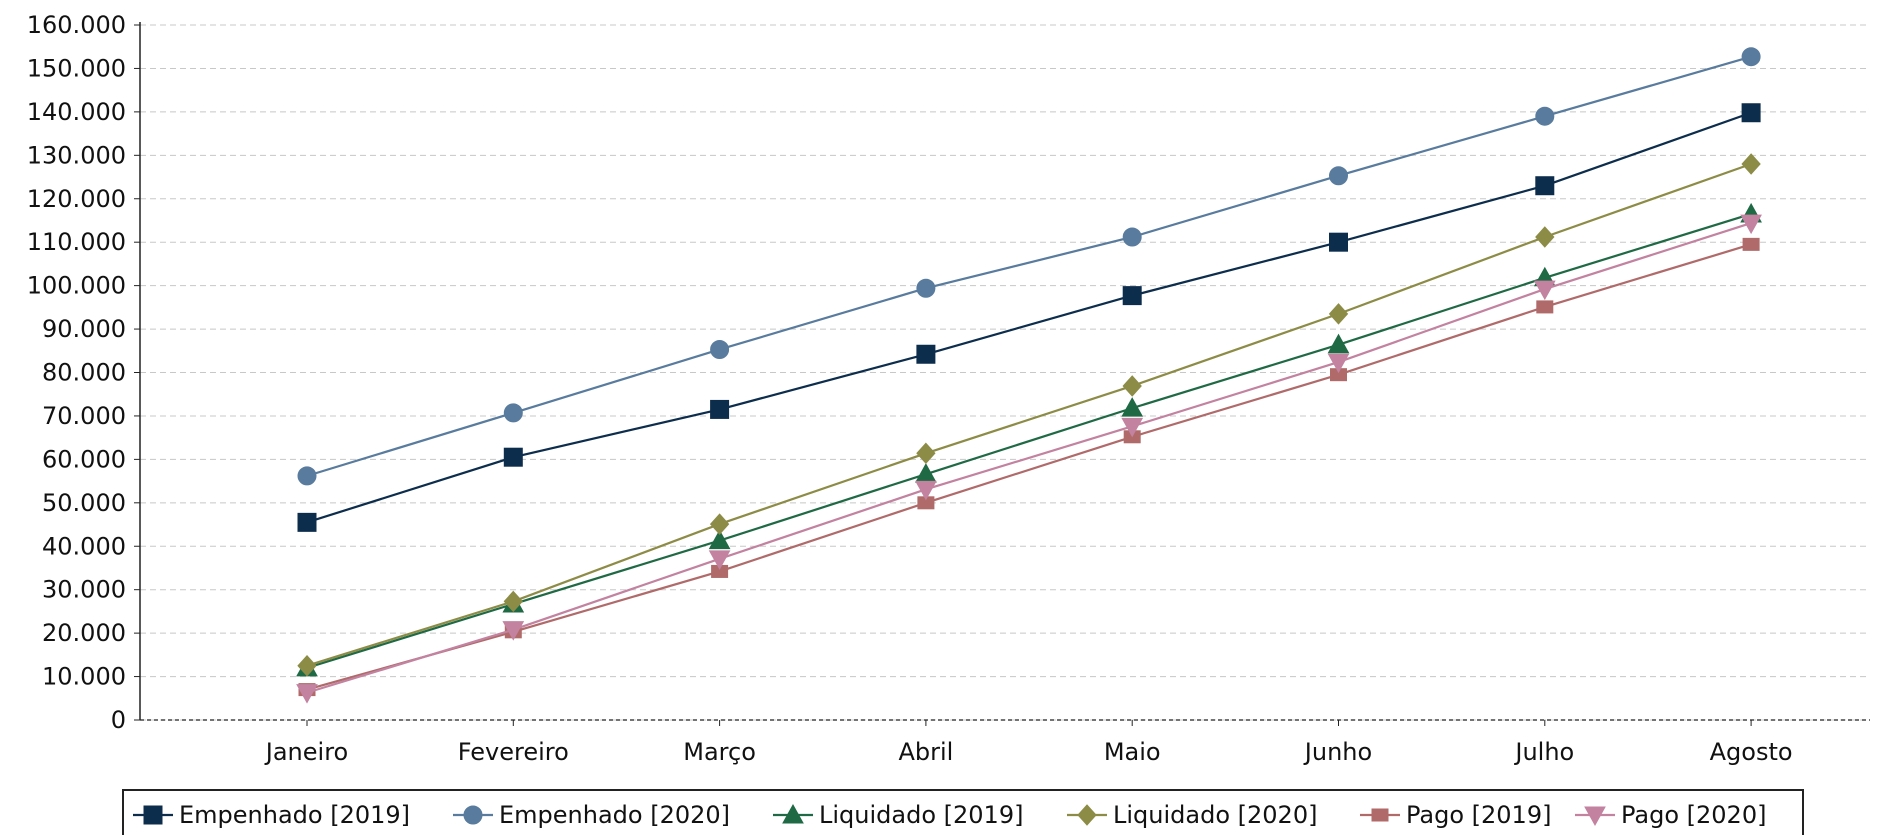  I want to click on legend-item: Empenhado [2020], so click(591, 815).